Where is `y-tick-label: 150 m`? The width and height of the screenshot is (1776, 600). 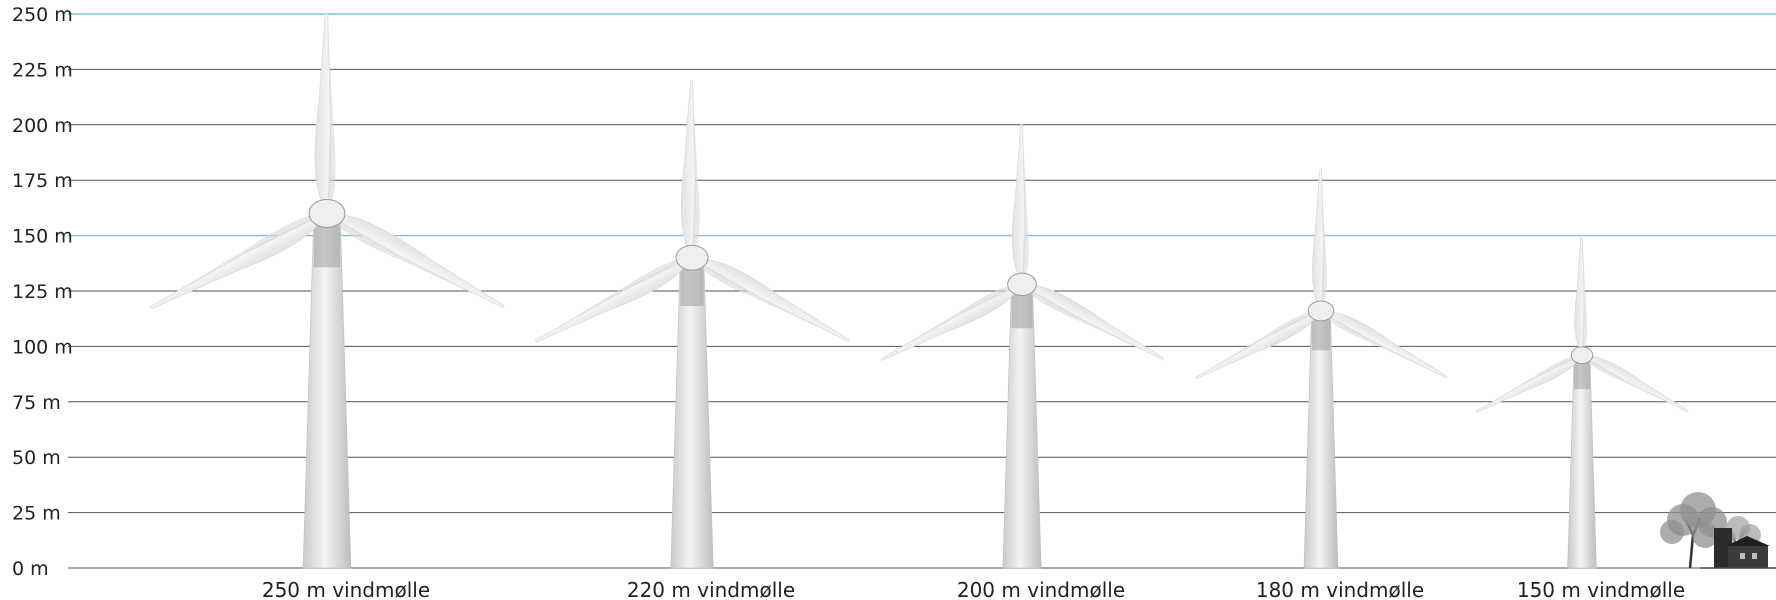
y-tick-label: 150 m is located at coordinates (42, 237).